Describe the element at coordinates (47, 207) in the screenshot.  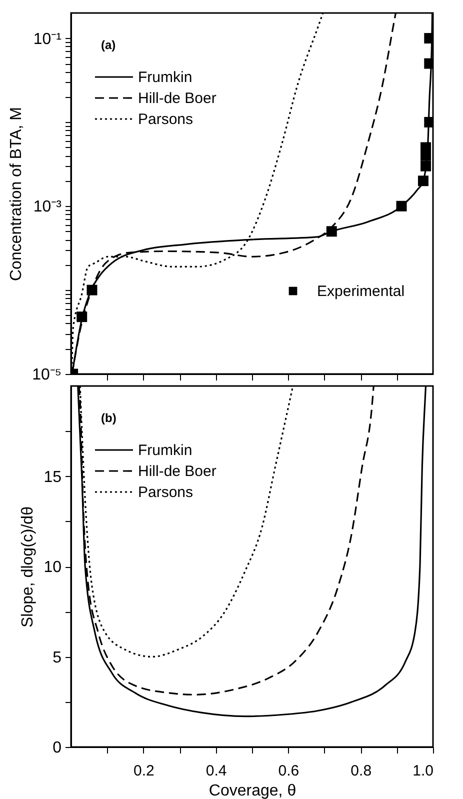
I see `y-tick-label: 10⁻³` at that location.